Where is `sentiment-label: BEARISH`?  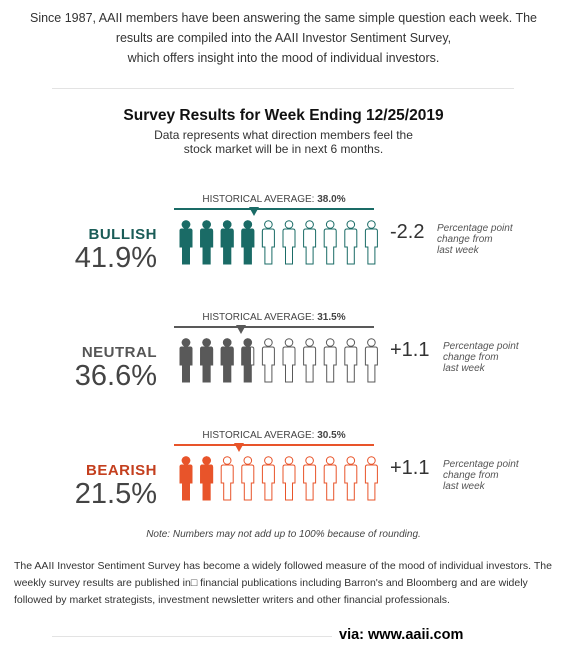 sentiment-label: BEARISH is located at coordinates (121, 470).